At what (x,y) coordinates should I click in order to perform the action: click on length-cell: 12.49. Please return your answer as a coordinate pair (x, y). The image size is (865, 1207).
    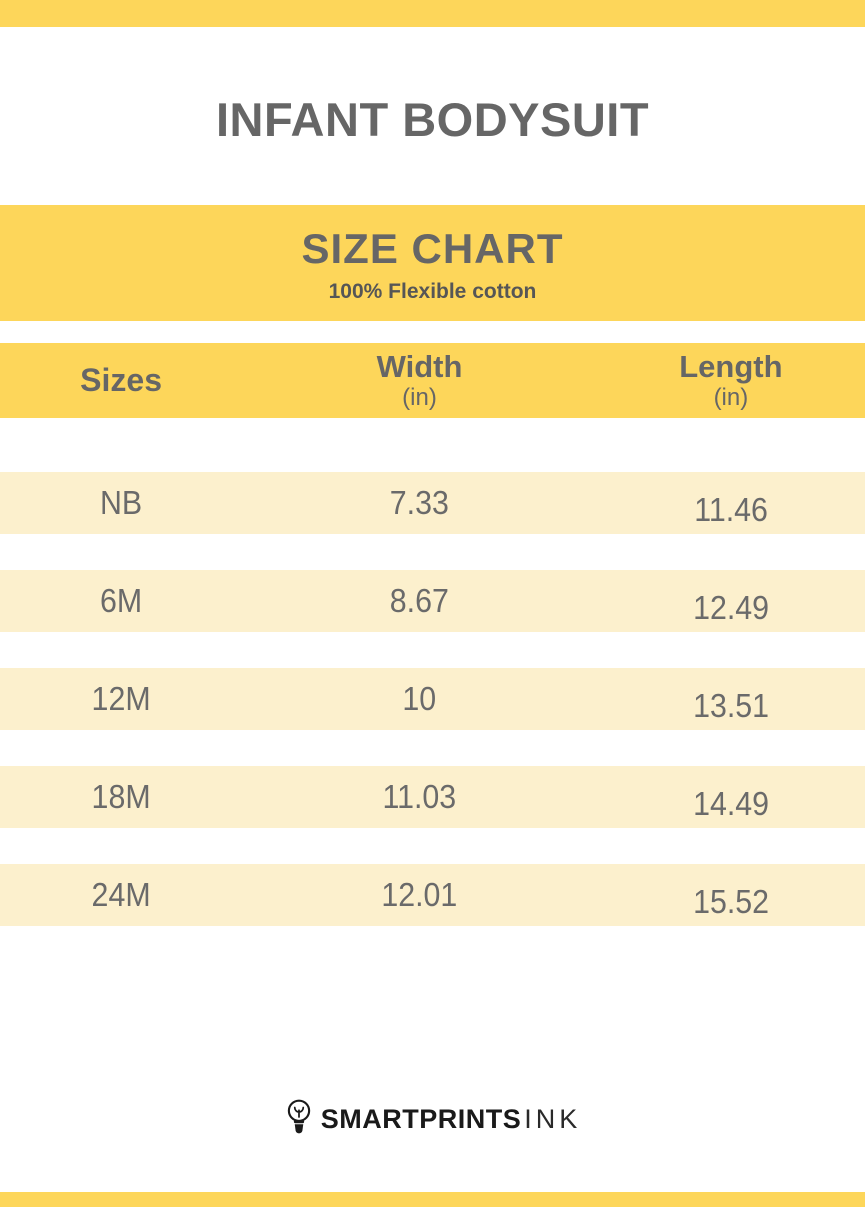
    Looking at the image, I should click on (730, 607).